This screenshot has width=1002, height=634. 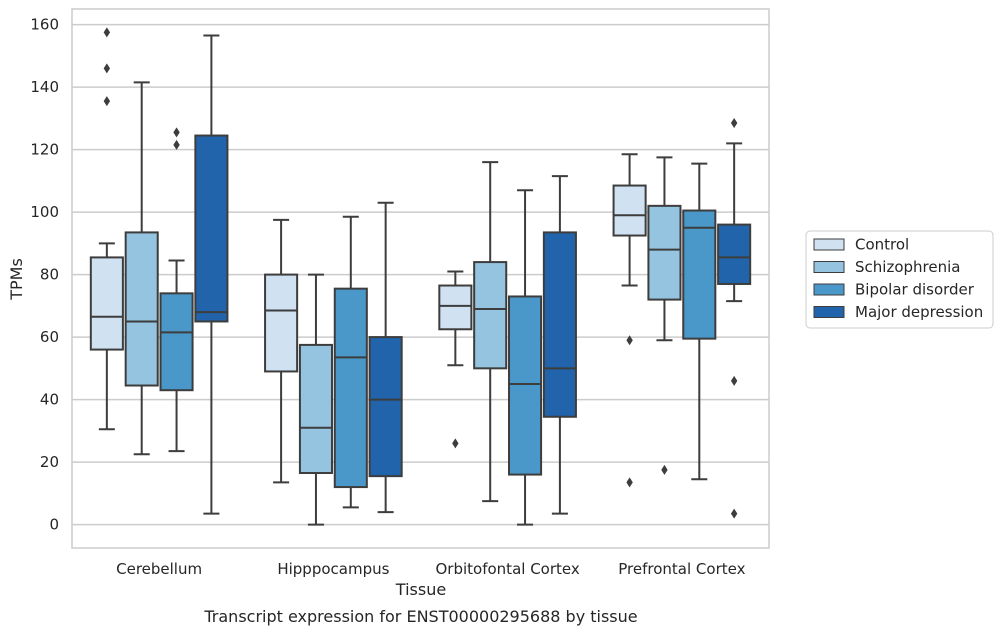 What do you see at coordinates (49, 275) in the screenshot?
I see `y-tick-label: 80` at bounding box center [49, 275].